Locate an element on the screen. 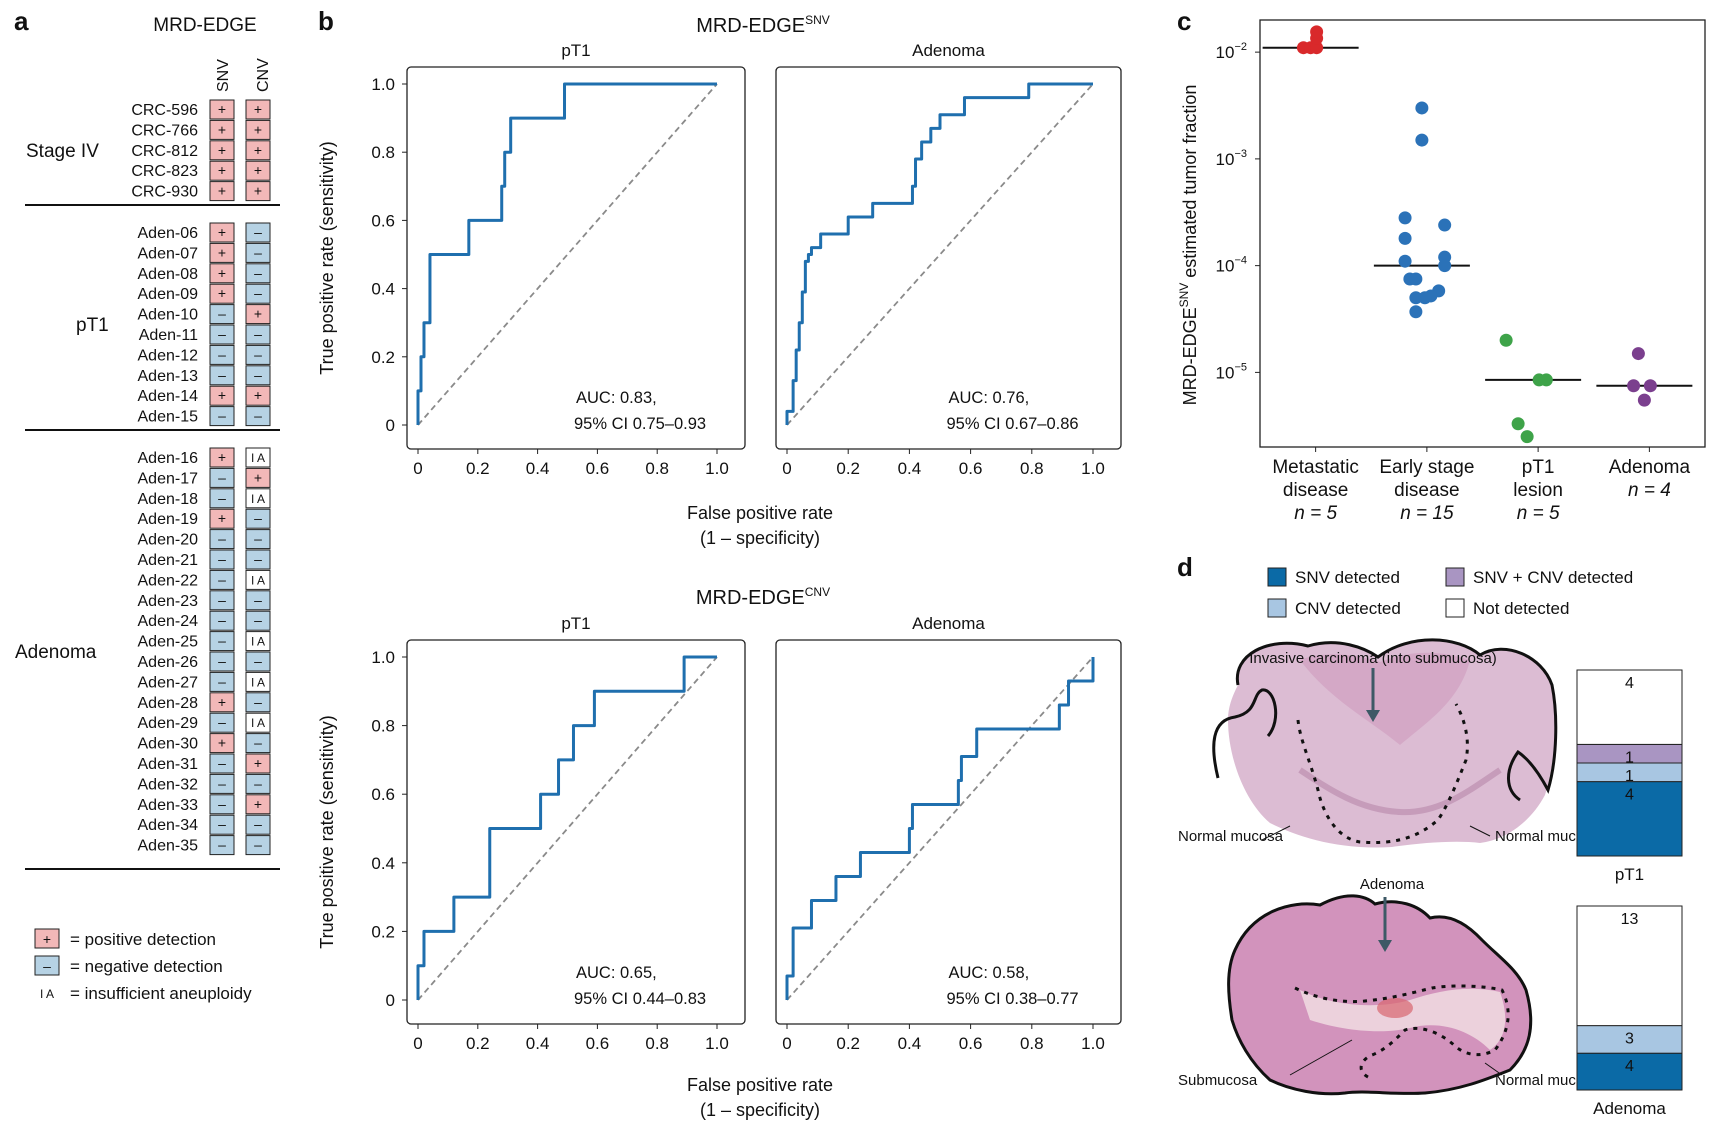 This screenshot has height=1127, width=1709. panel-c-label: c is located at coordinates (1184, 21).